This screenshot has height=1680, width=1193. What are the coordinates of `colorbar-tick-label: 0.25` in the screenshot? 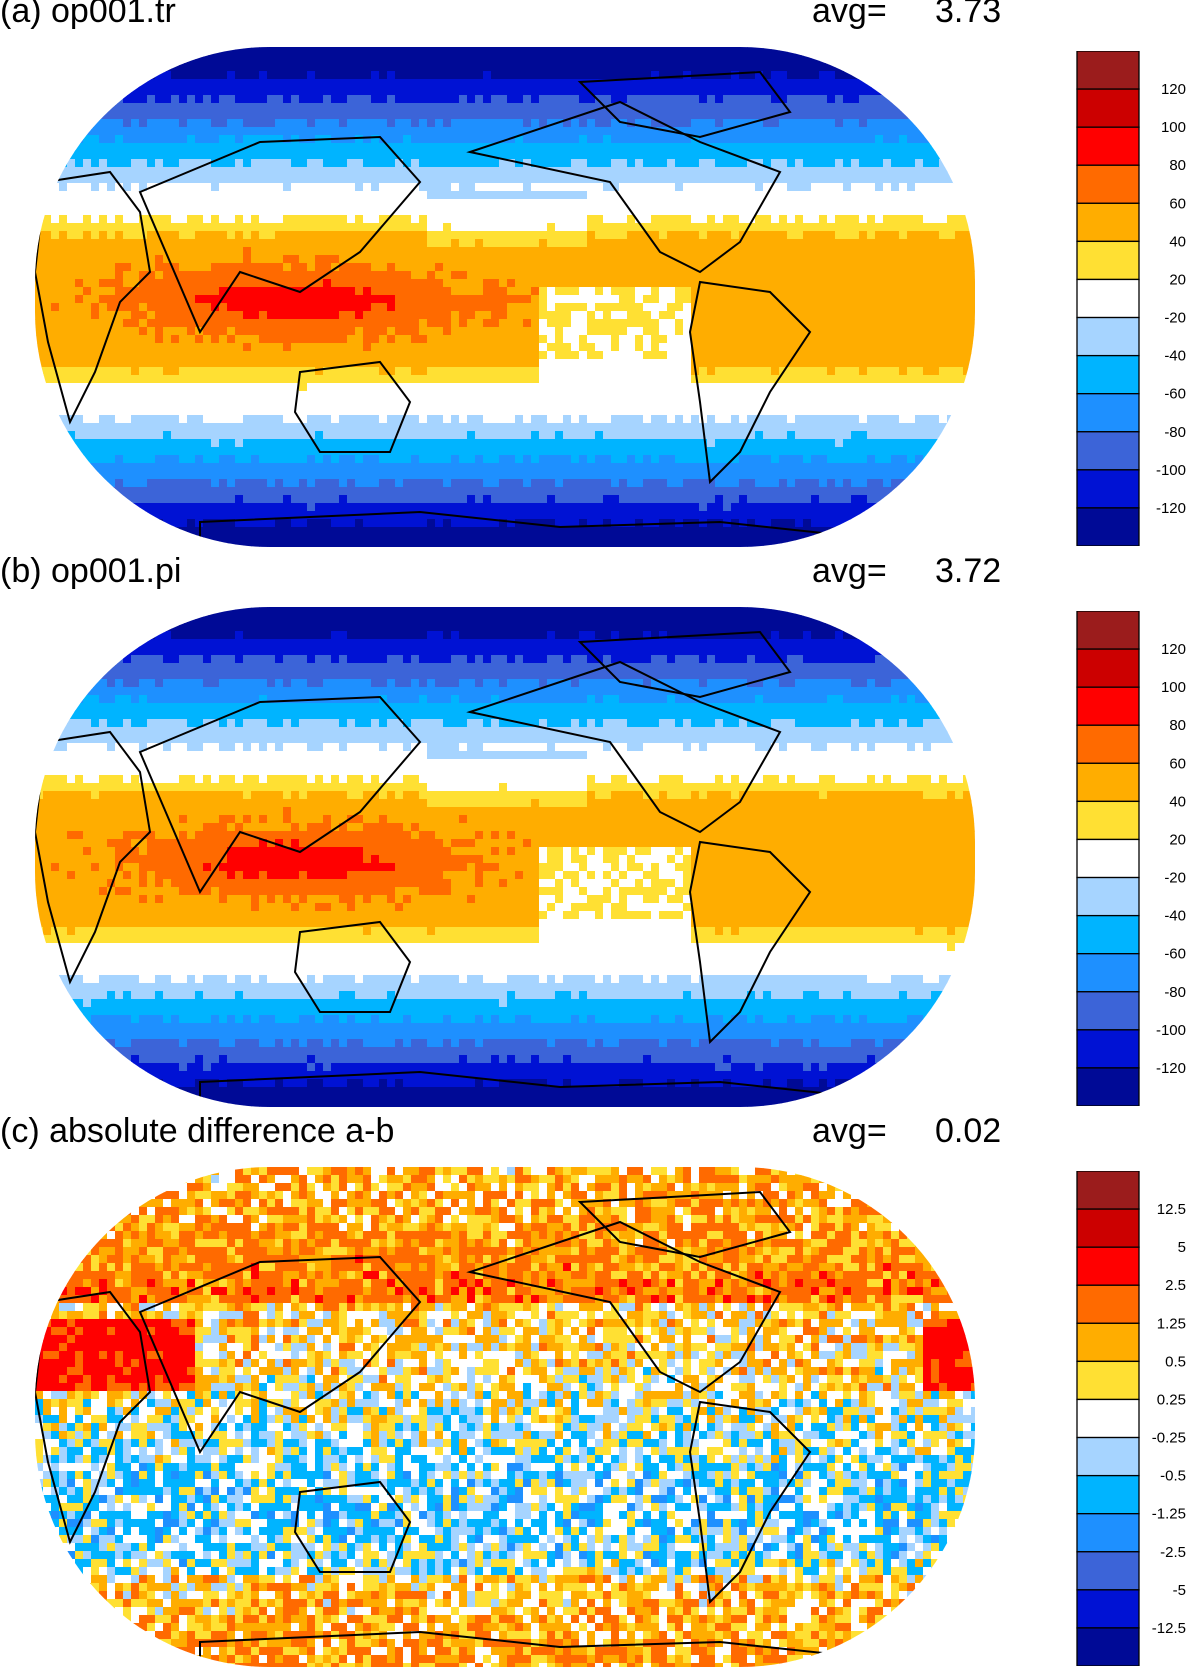 It's located at (1171, 1399).